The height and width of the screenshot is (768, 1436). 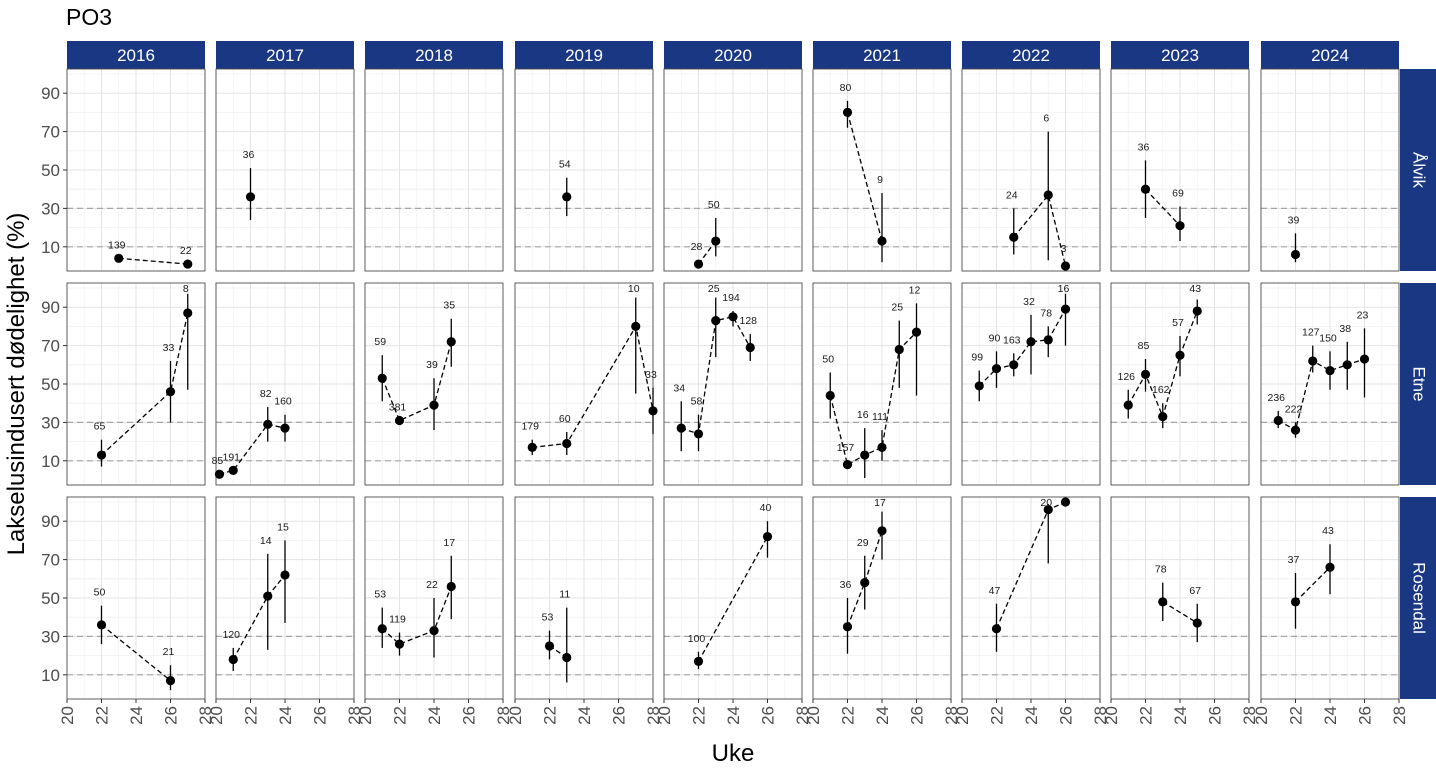 I want to click on panel-1-2020: 28 50, so click(x=733, y=170).